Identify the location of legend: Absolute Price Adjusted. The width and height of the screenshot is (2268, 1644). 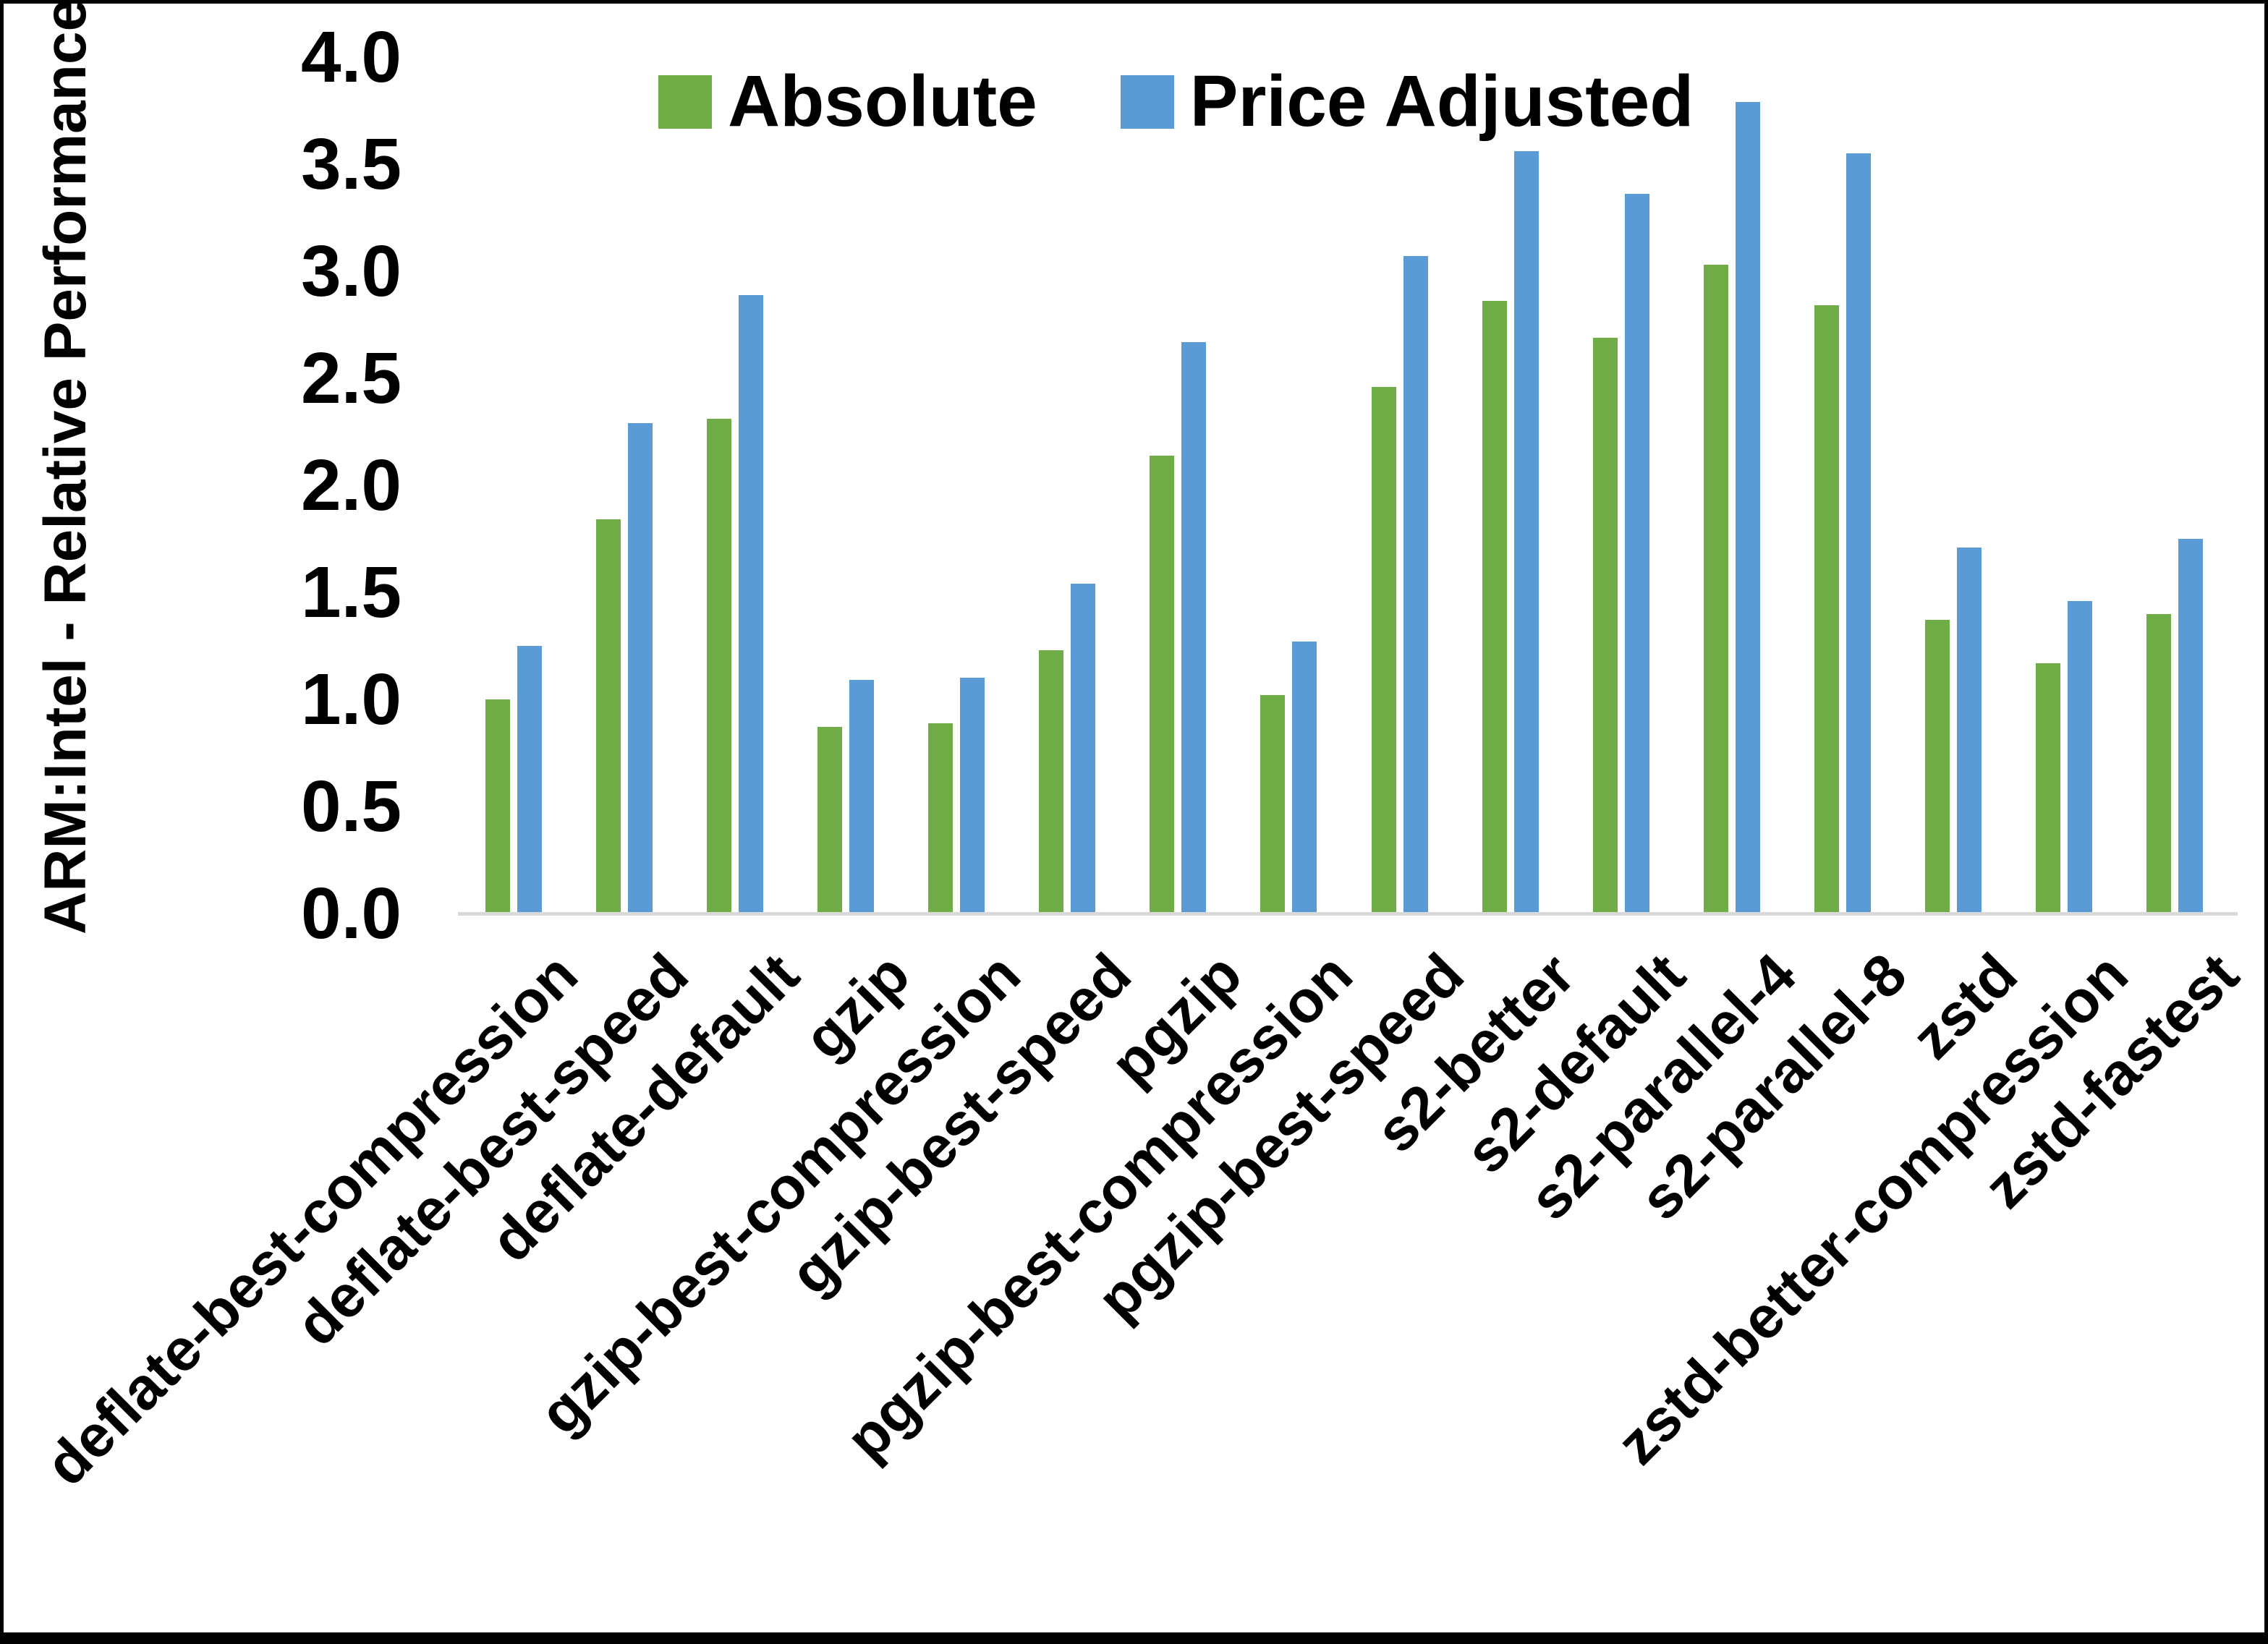
(1176, 101).